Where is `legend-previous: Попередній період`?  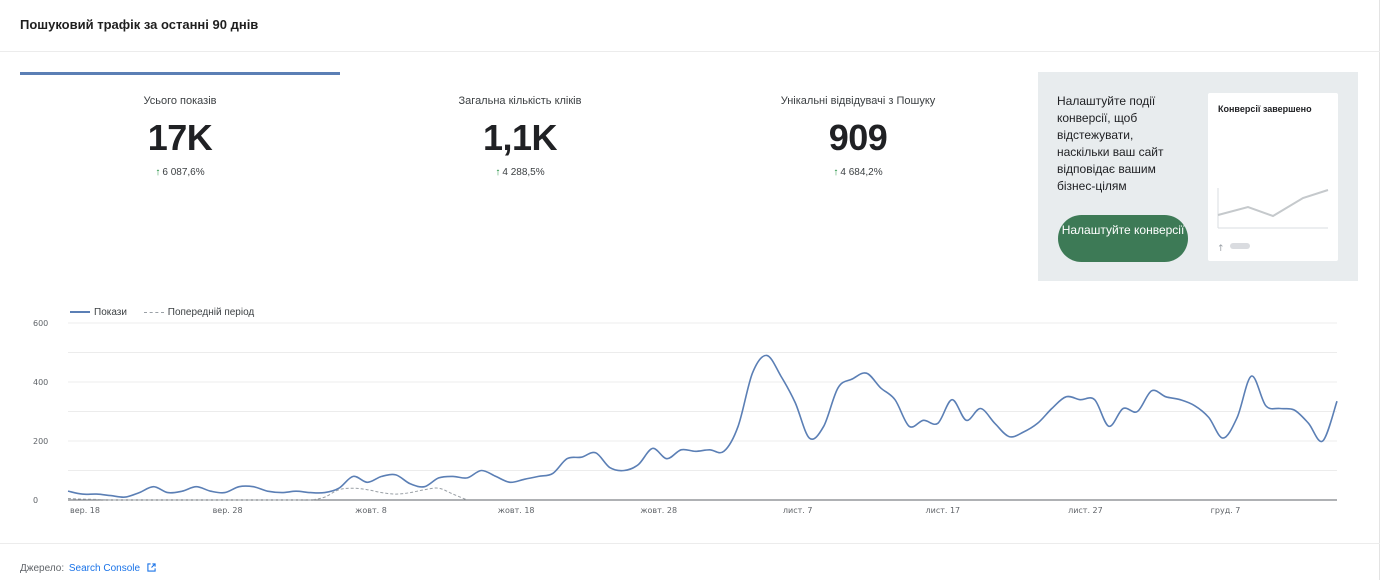 legend-previous: Попередній період is located at coordinates (198, 312).